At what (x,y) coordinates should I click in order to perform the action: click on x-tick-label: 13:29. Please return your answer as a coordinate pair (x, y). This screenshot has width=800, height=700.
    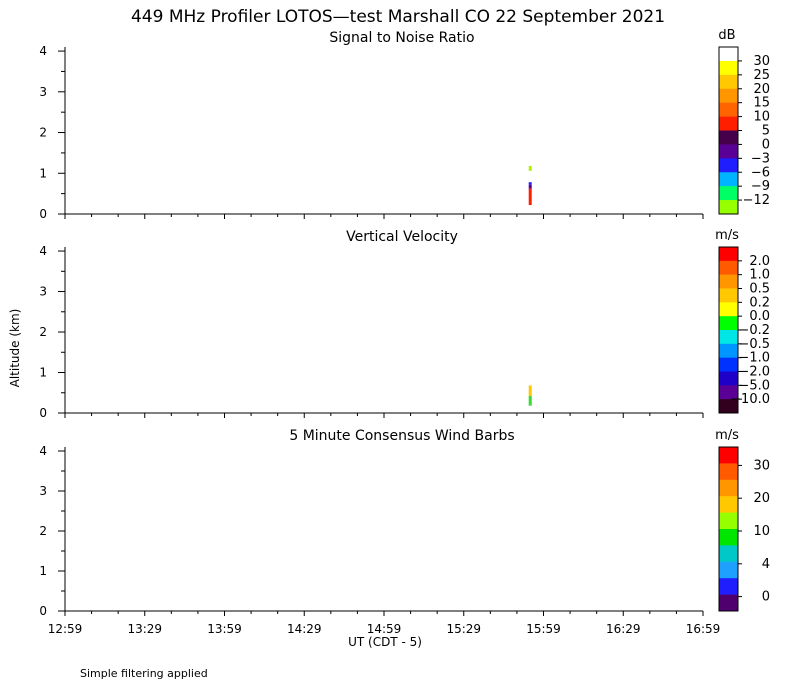
    Looking at the image, I should click on (144, 629).